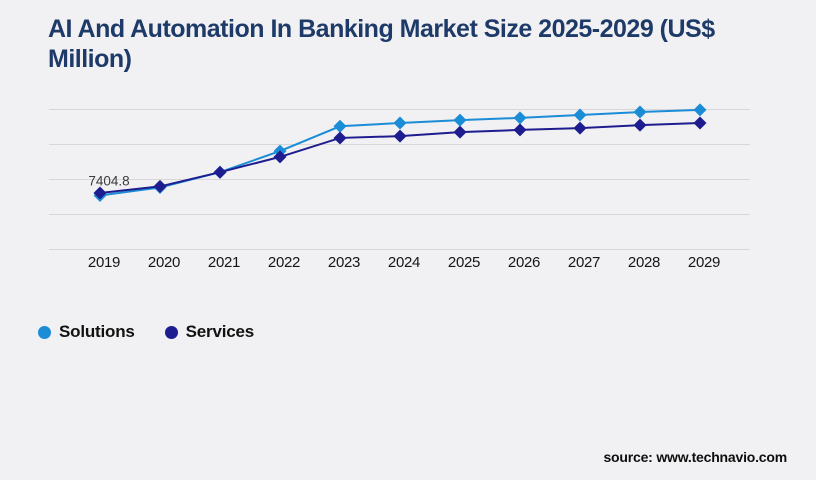 Image resolution: width=816 pixels, height=480 pixels. What do you see at coordinates (580, 128) in the screenshot?
I see `services-point-2027` at bounding box center [580, 128].